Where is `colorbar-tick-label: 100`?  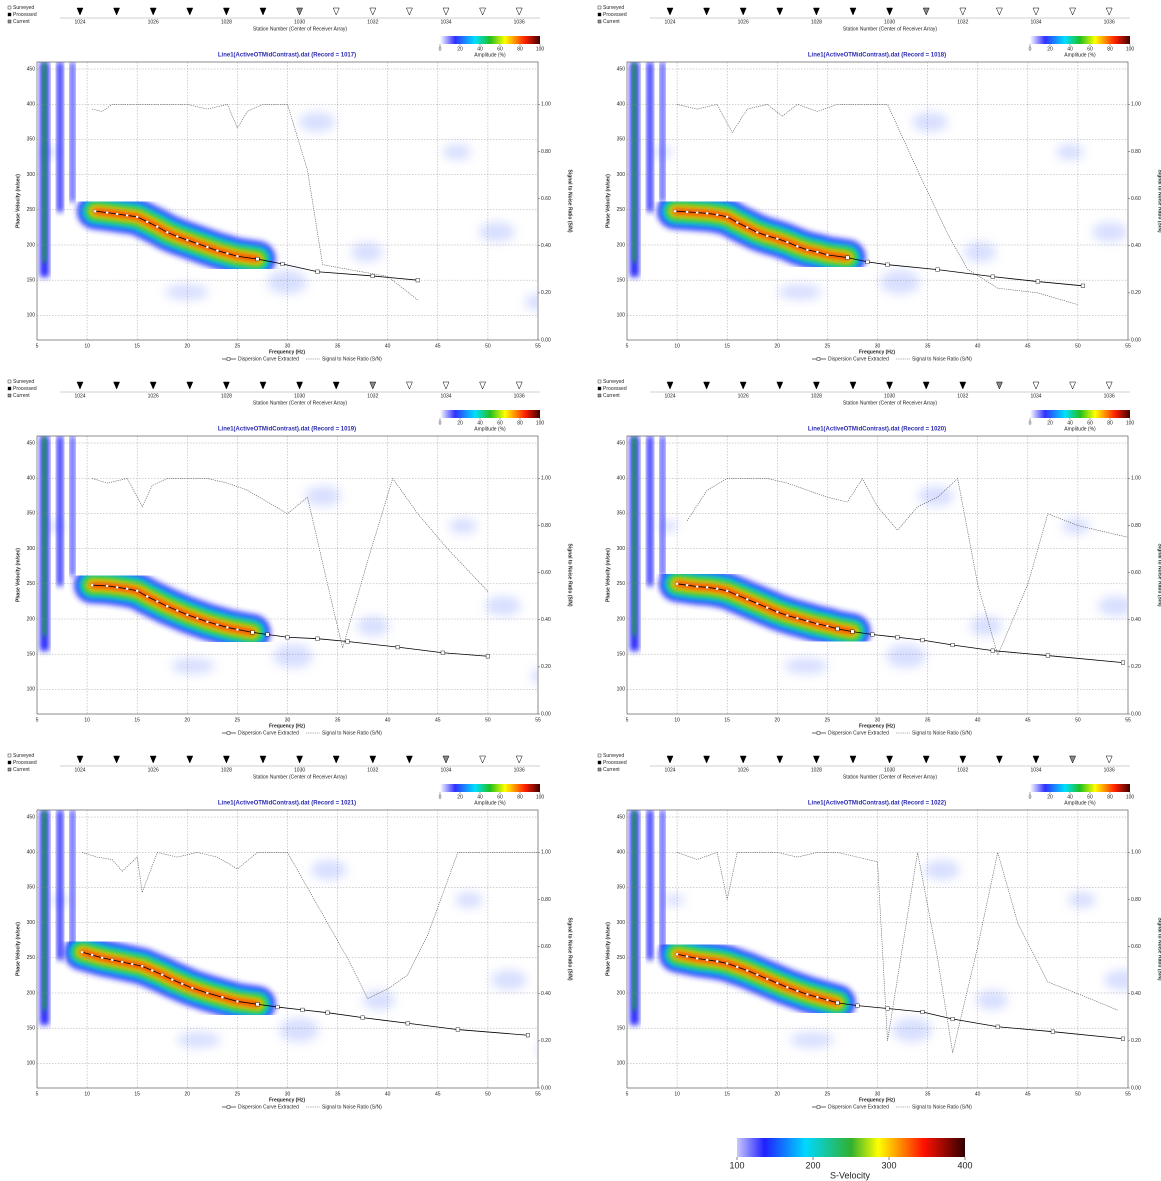
colorbar-tick-label: 100 is located at coordinates (540, 797).